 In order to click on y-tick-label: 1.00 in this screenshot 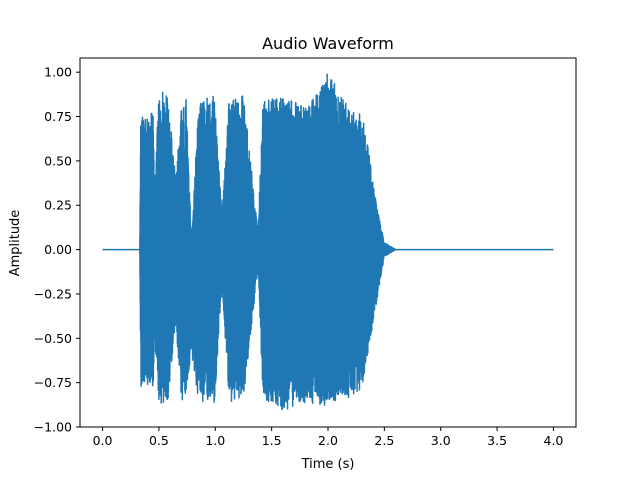, I will do `click(58, 72)`.